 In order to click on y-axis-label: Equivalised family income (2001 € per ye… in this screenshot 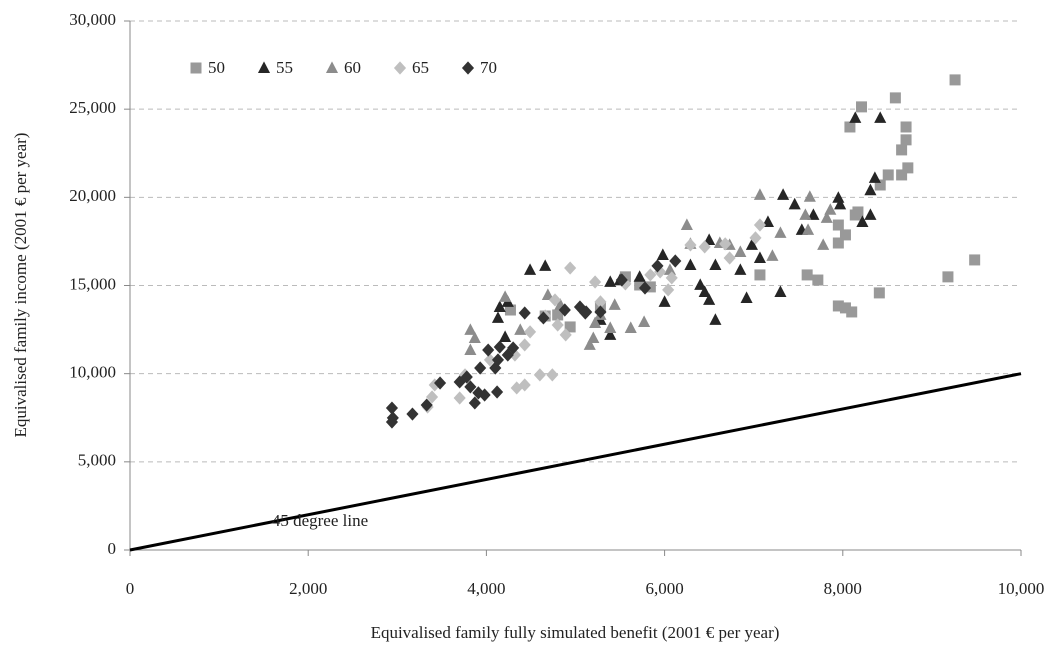, I will do `click(20, 285)`.